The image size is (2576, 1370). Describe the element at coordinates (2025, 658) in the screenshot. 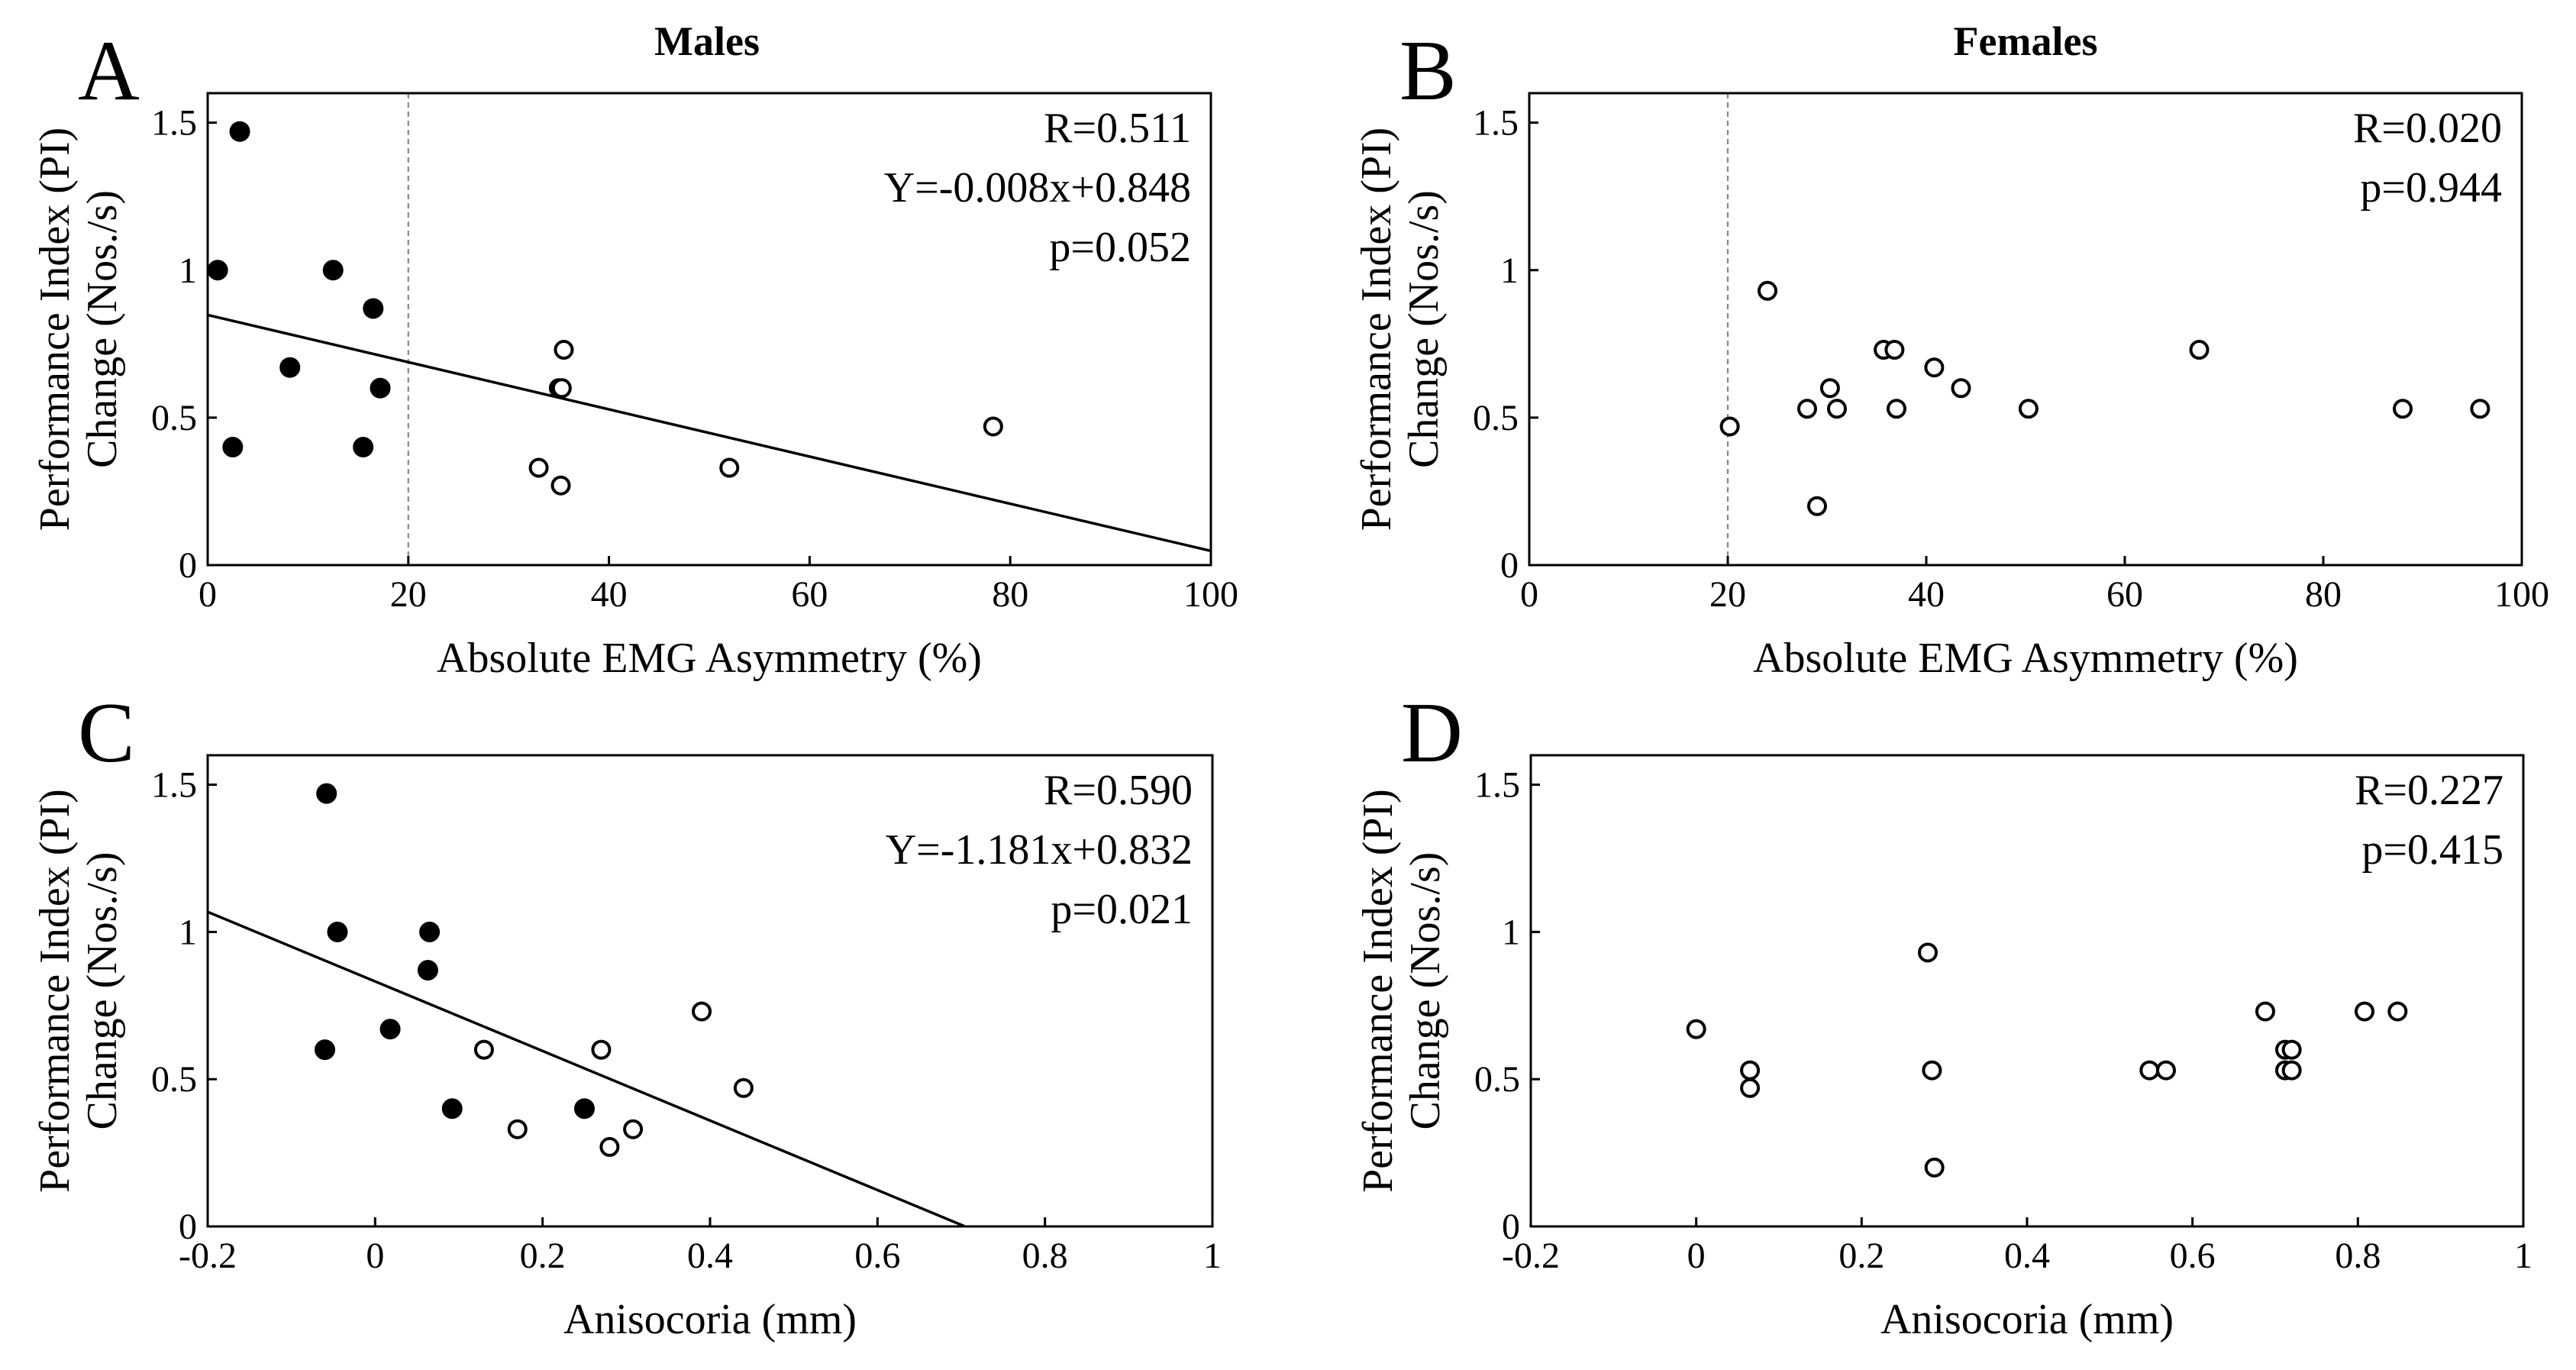

I see `x-axis-label: Absolute EMG Asymmetry (%)` at that location.